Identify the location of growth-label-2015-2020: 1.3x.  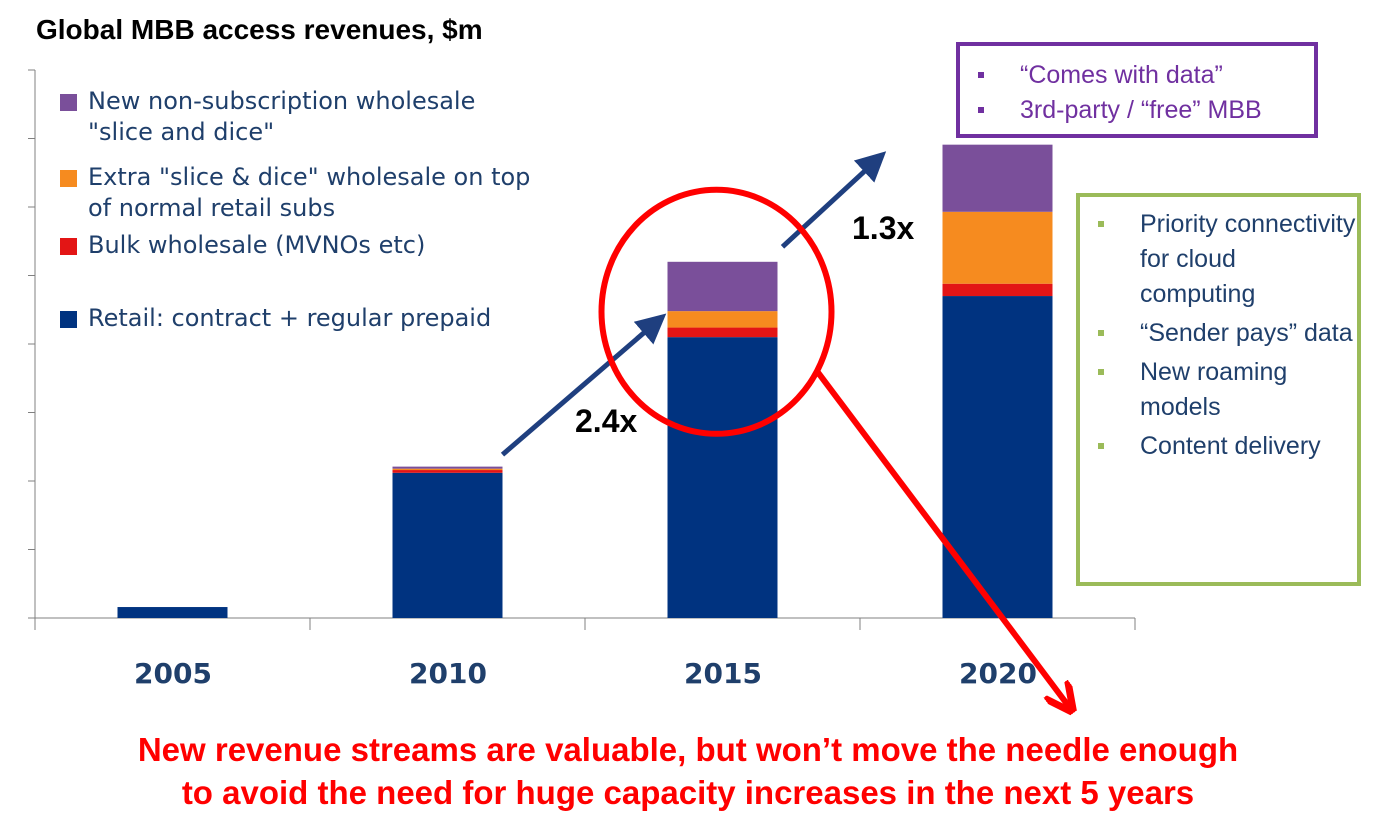
(883, 228).